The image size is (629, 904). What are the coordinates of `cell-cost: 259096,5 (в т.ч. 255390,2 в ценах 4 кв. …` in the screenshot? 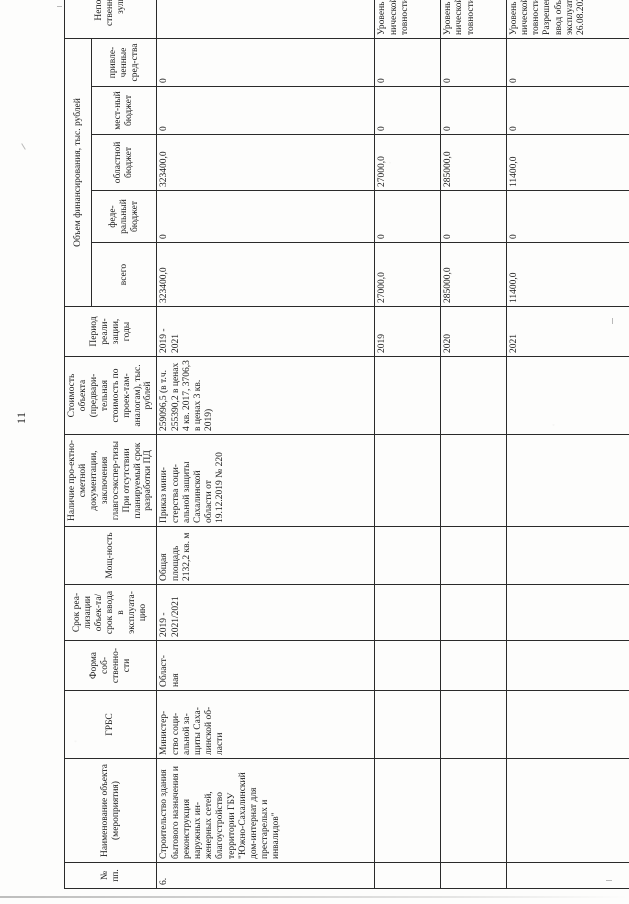 It's located at (265, 395).